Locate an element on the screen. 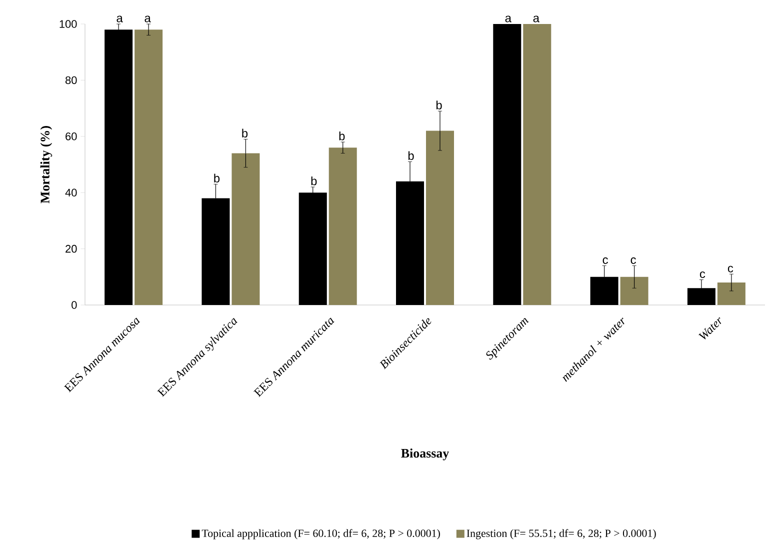 The image size is (775, 543). y-tick-label: 80 is located at coordinates (71, 80).